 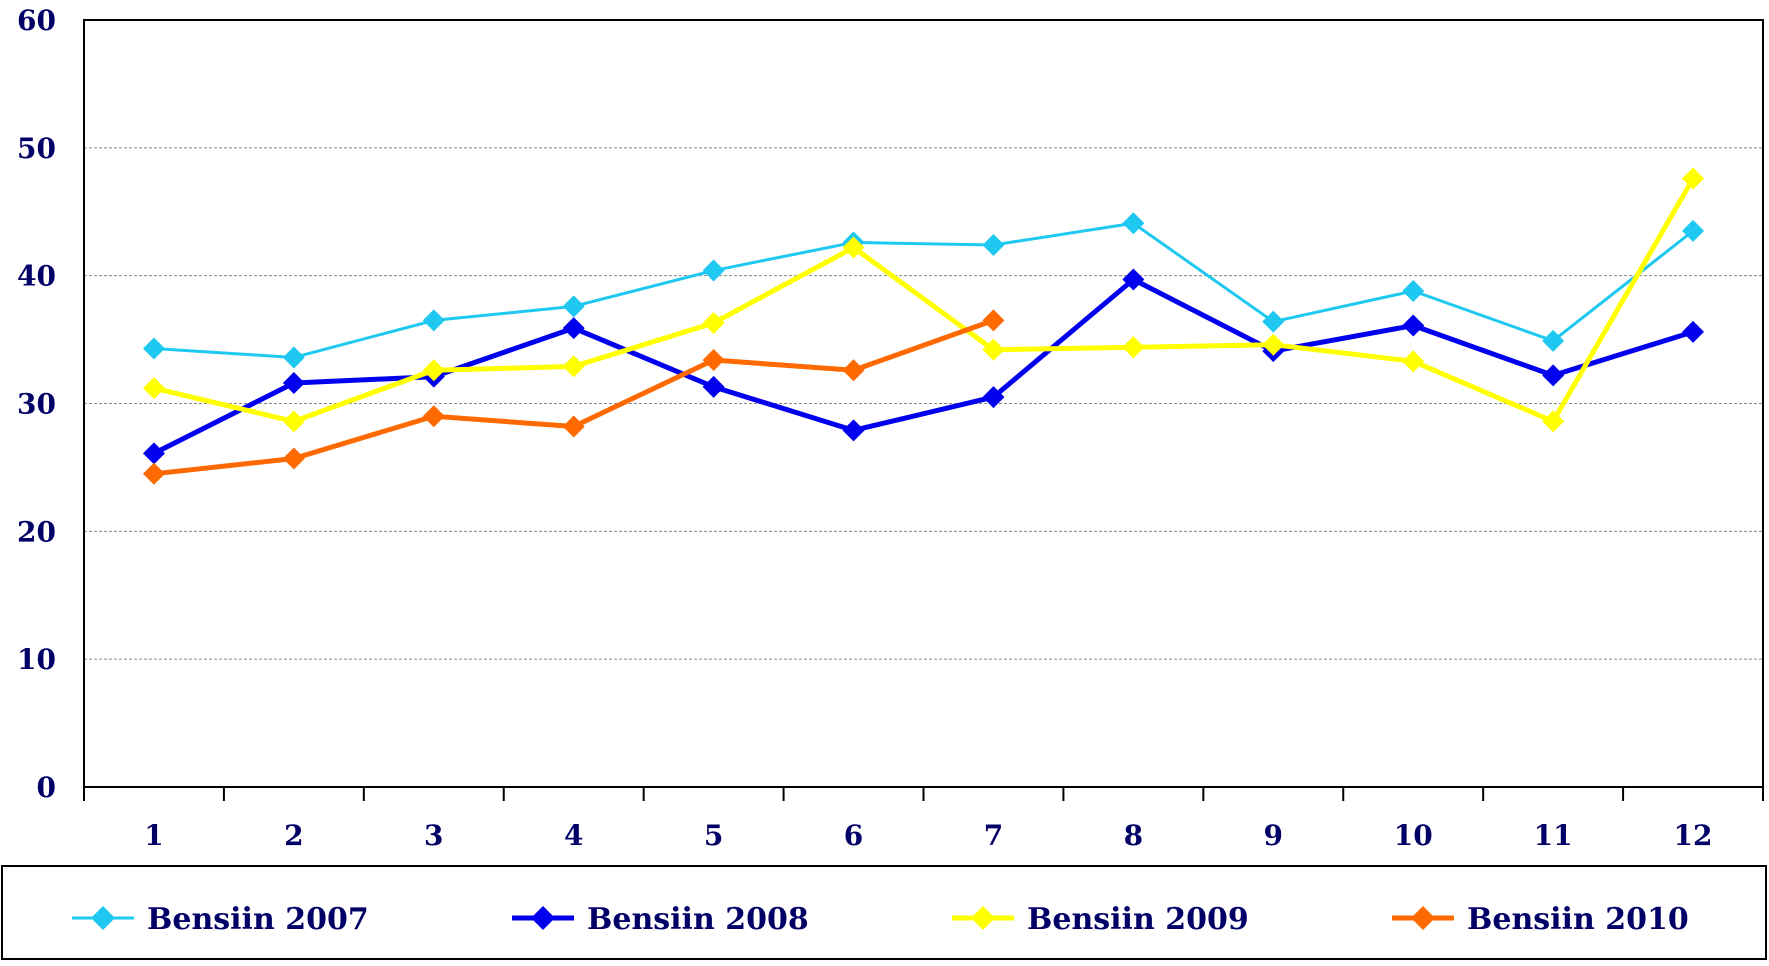 I want to click on legend-label: Bensiin 2009, so click(x=1138, y=919).